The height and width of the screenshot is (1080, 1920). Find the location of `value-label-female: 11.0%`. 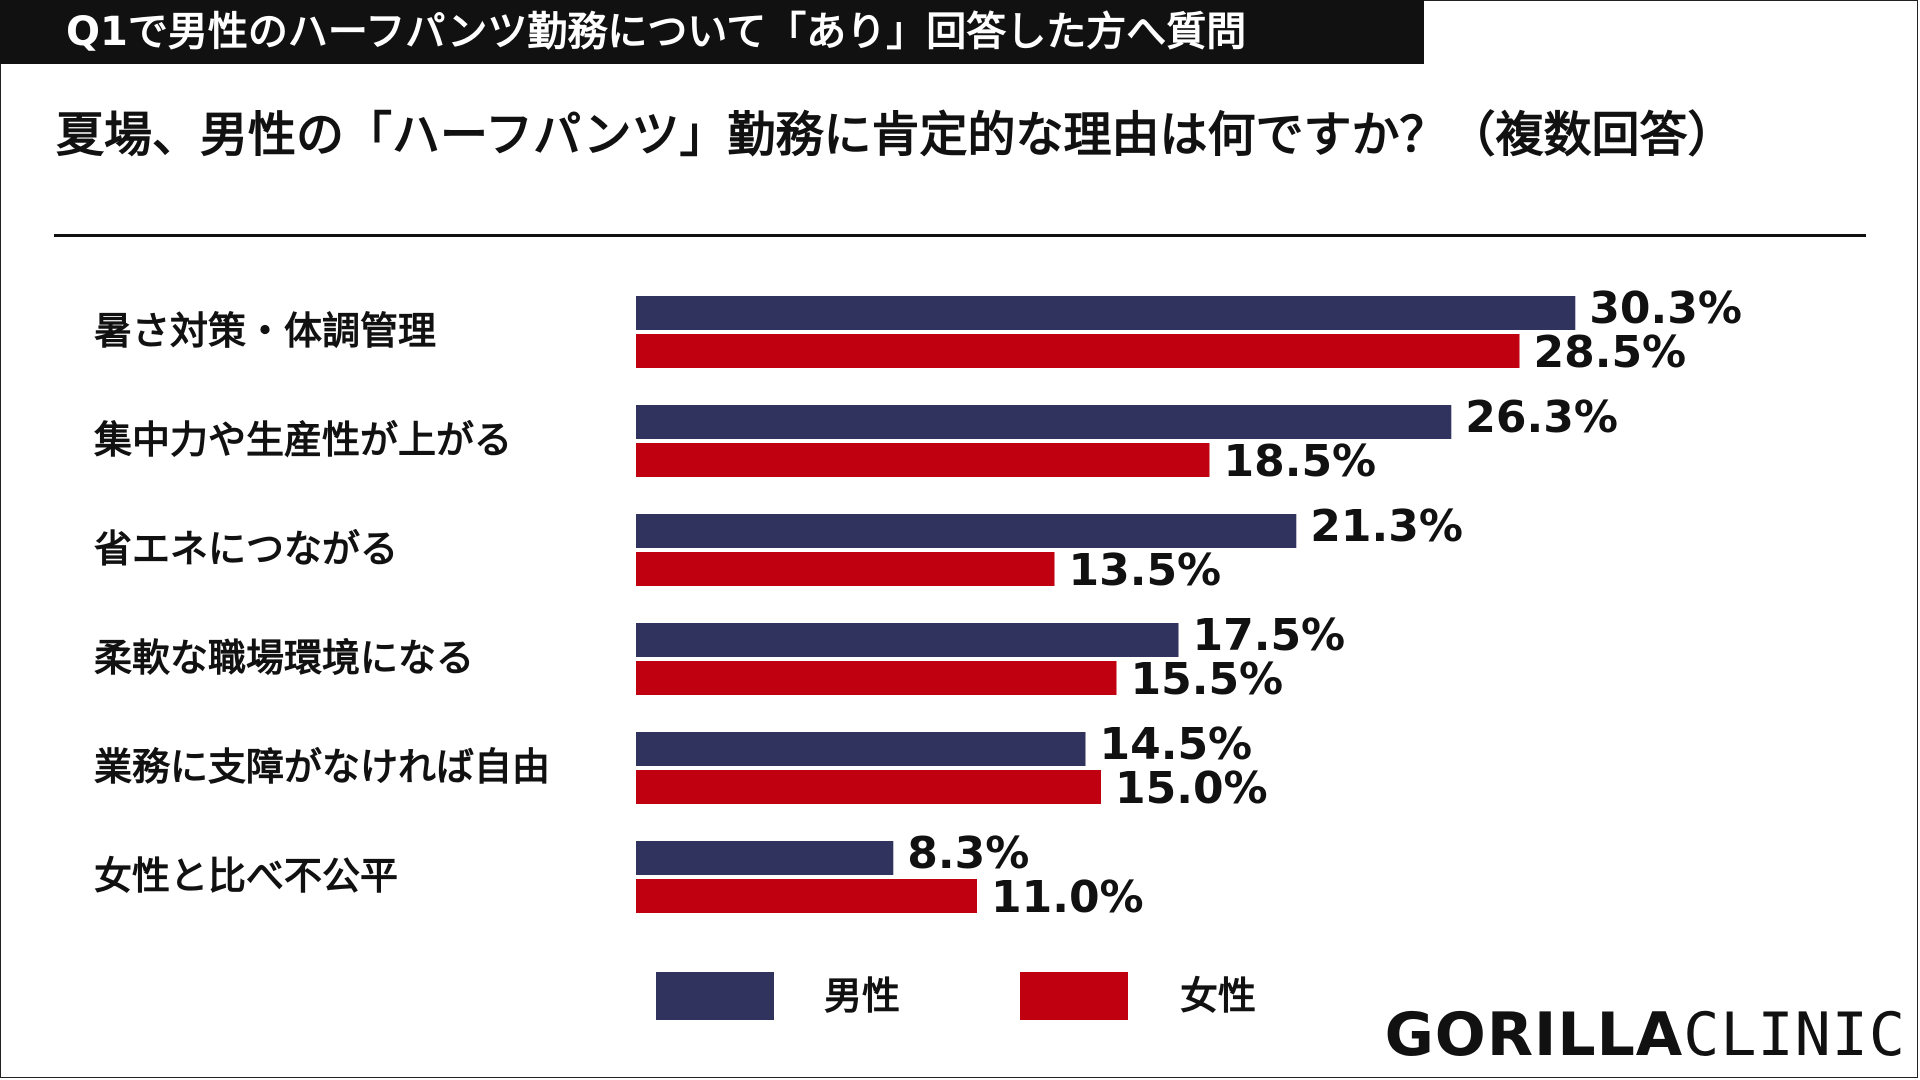

value-label-female: 11.0% is located at coordinates (1067, 897).